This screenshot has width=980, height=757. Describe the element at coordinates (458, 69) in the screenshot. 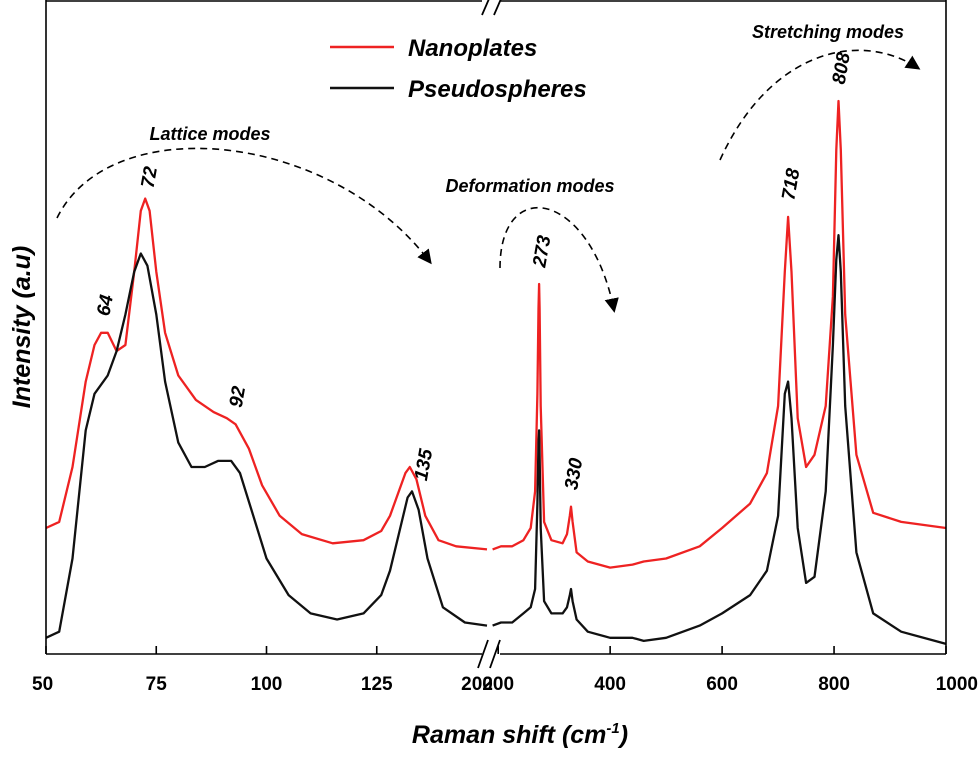

I see `legend: Nanoplates Pseudospheres` at that location.